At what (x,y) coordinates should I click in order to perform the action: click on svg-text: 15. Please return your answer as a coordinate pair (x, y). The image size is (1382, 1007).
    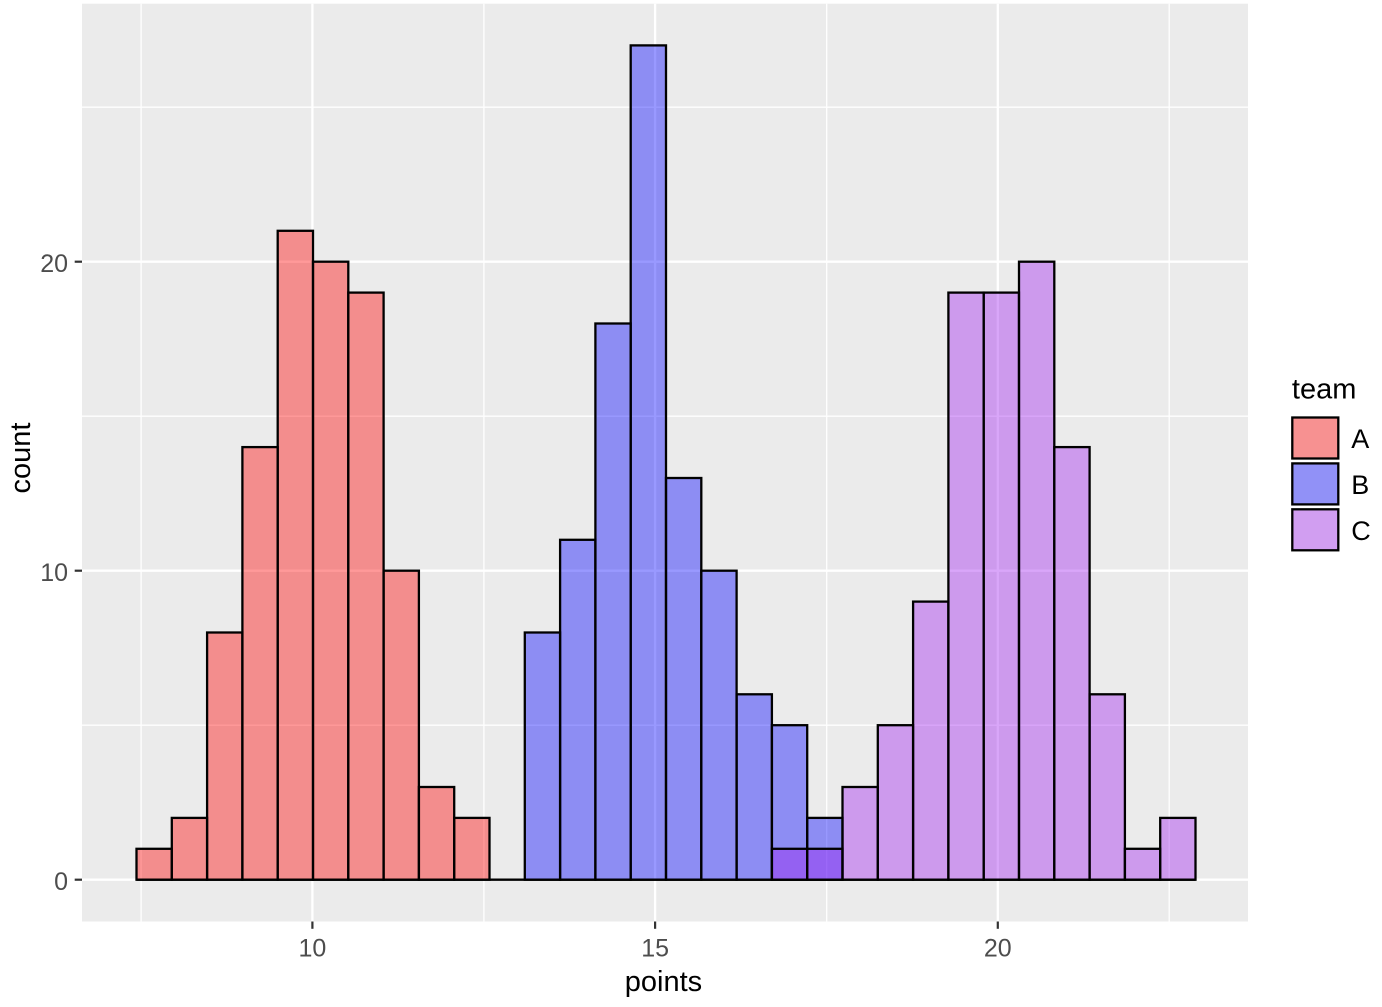
    Looking at the image, I should click on (655, 949).